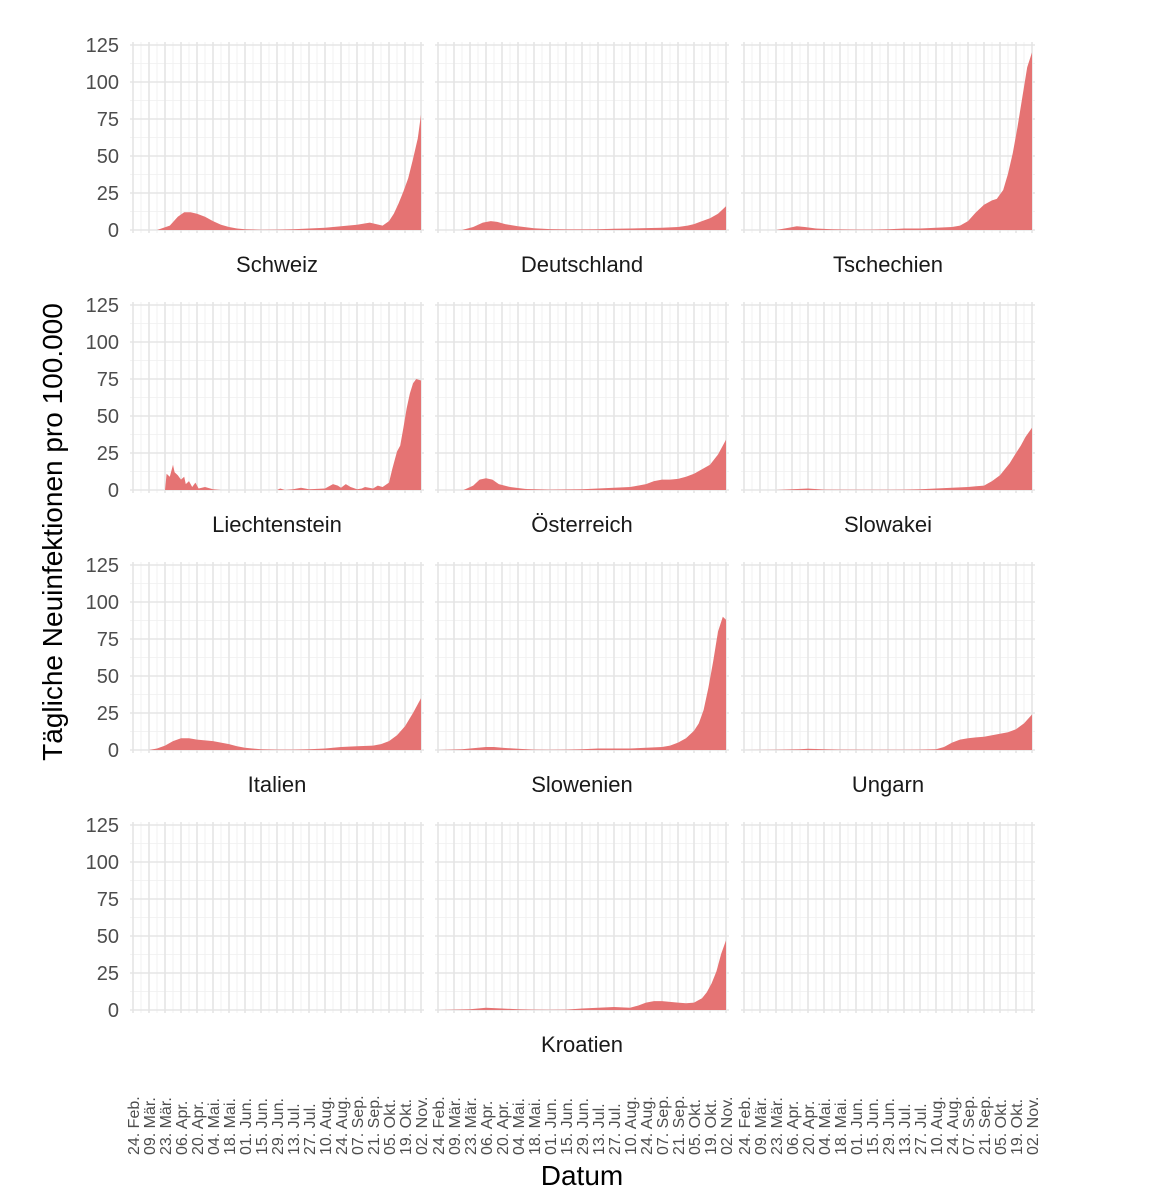 The width and height of the screenshot is (1171, 1200). Describe the element at coordinates (888, 784) in the screenshot. I see `panel-strip-label: Ungarn` at that location.